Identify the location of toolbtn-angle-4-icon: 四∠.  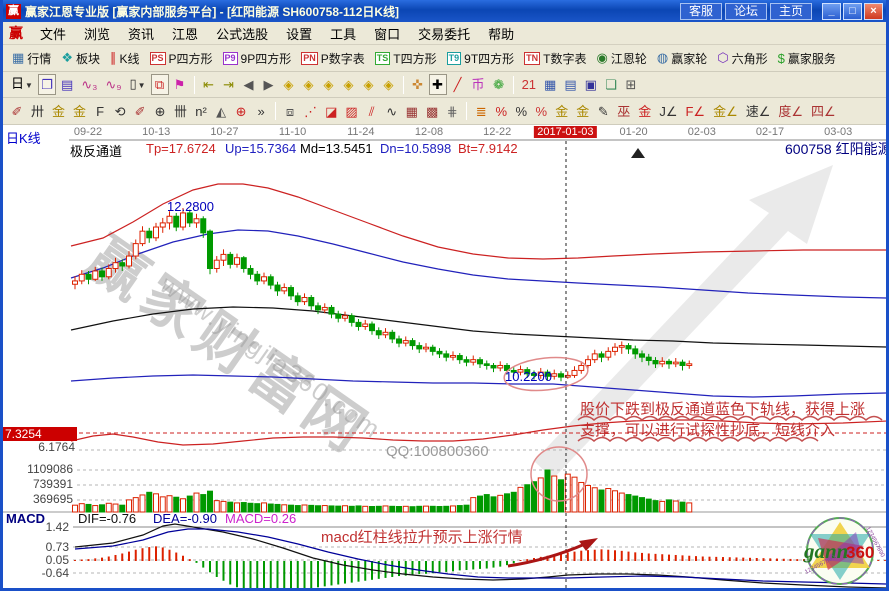
(823, 111).